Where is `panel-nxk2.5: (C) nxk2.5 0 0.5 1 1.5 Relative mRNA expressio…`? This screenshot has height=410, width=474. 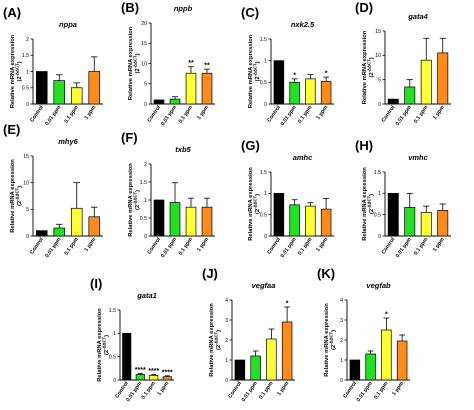
panel-nxk2.5: (C) nxk2.5 0 0.5 1 1.5 Relative mRNA expressio… is located at coordinates (287, 66).